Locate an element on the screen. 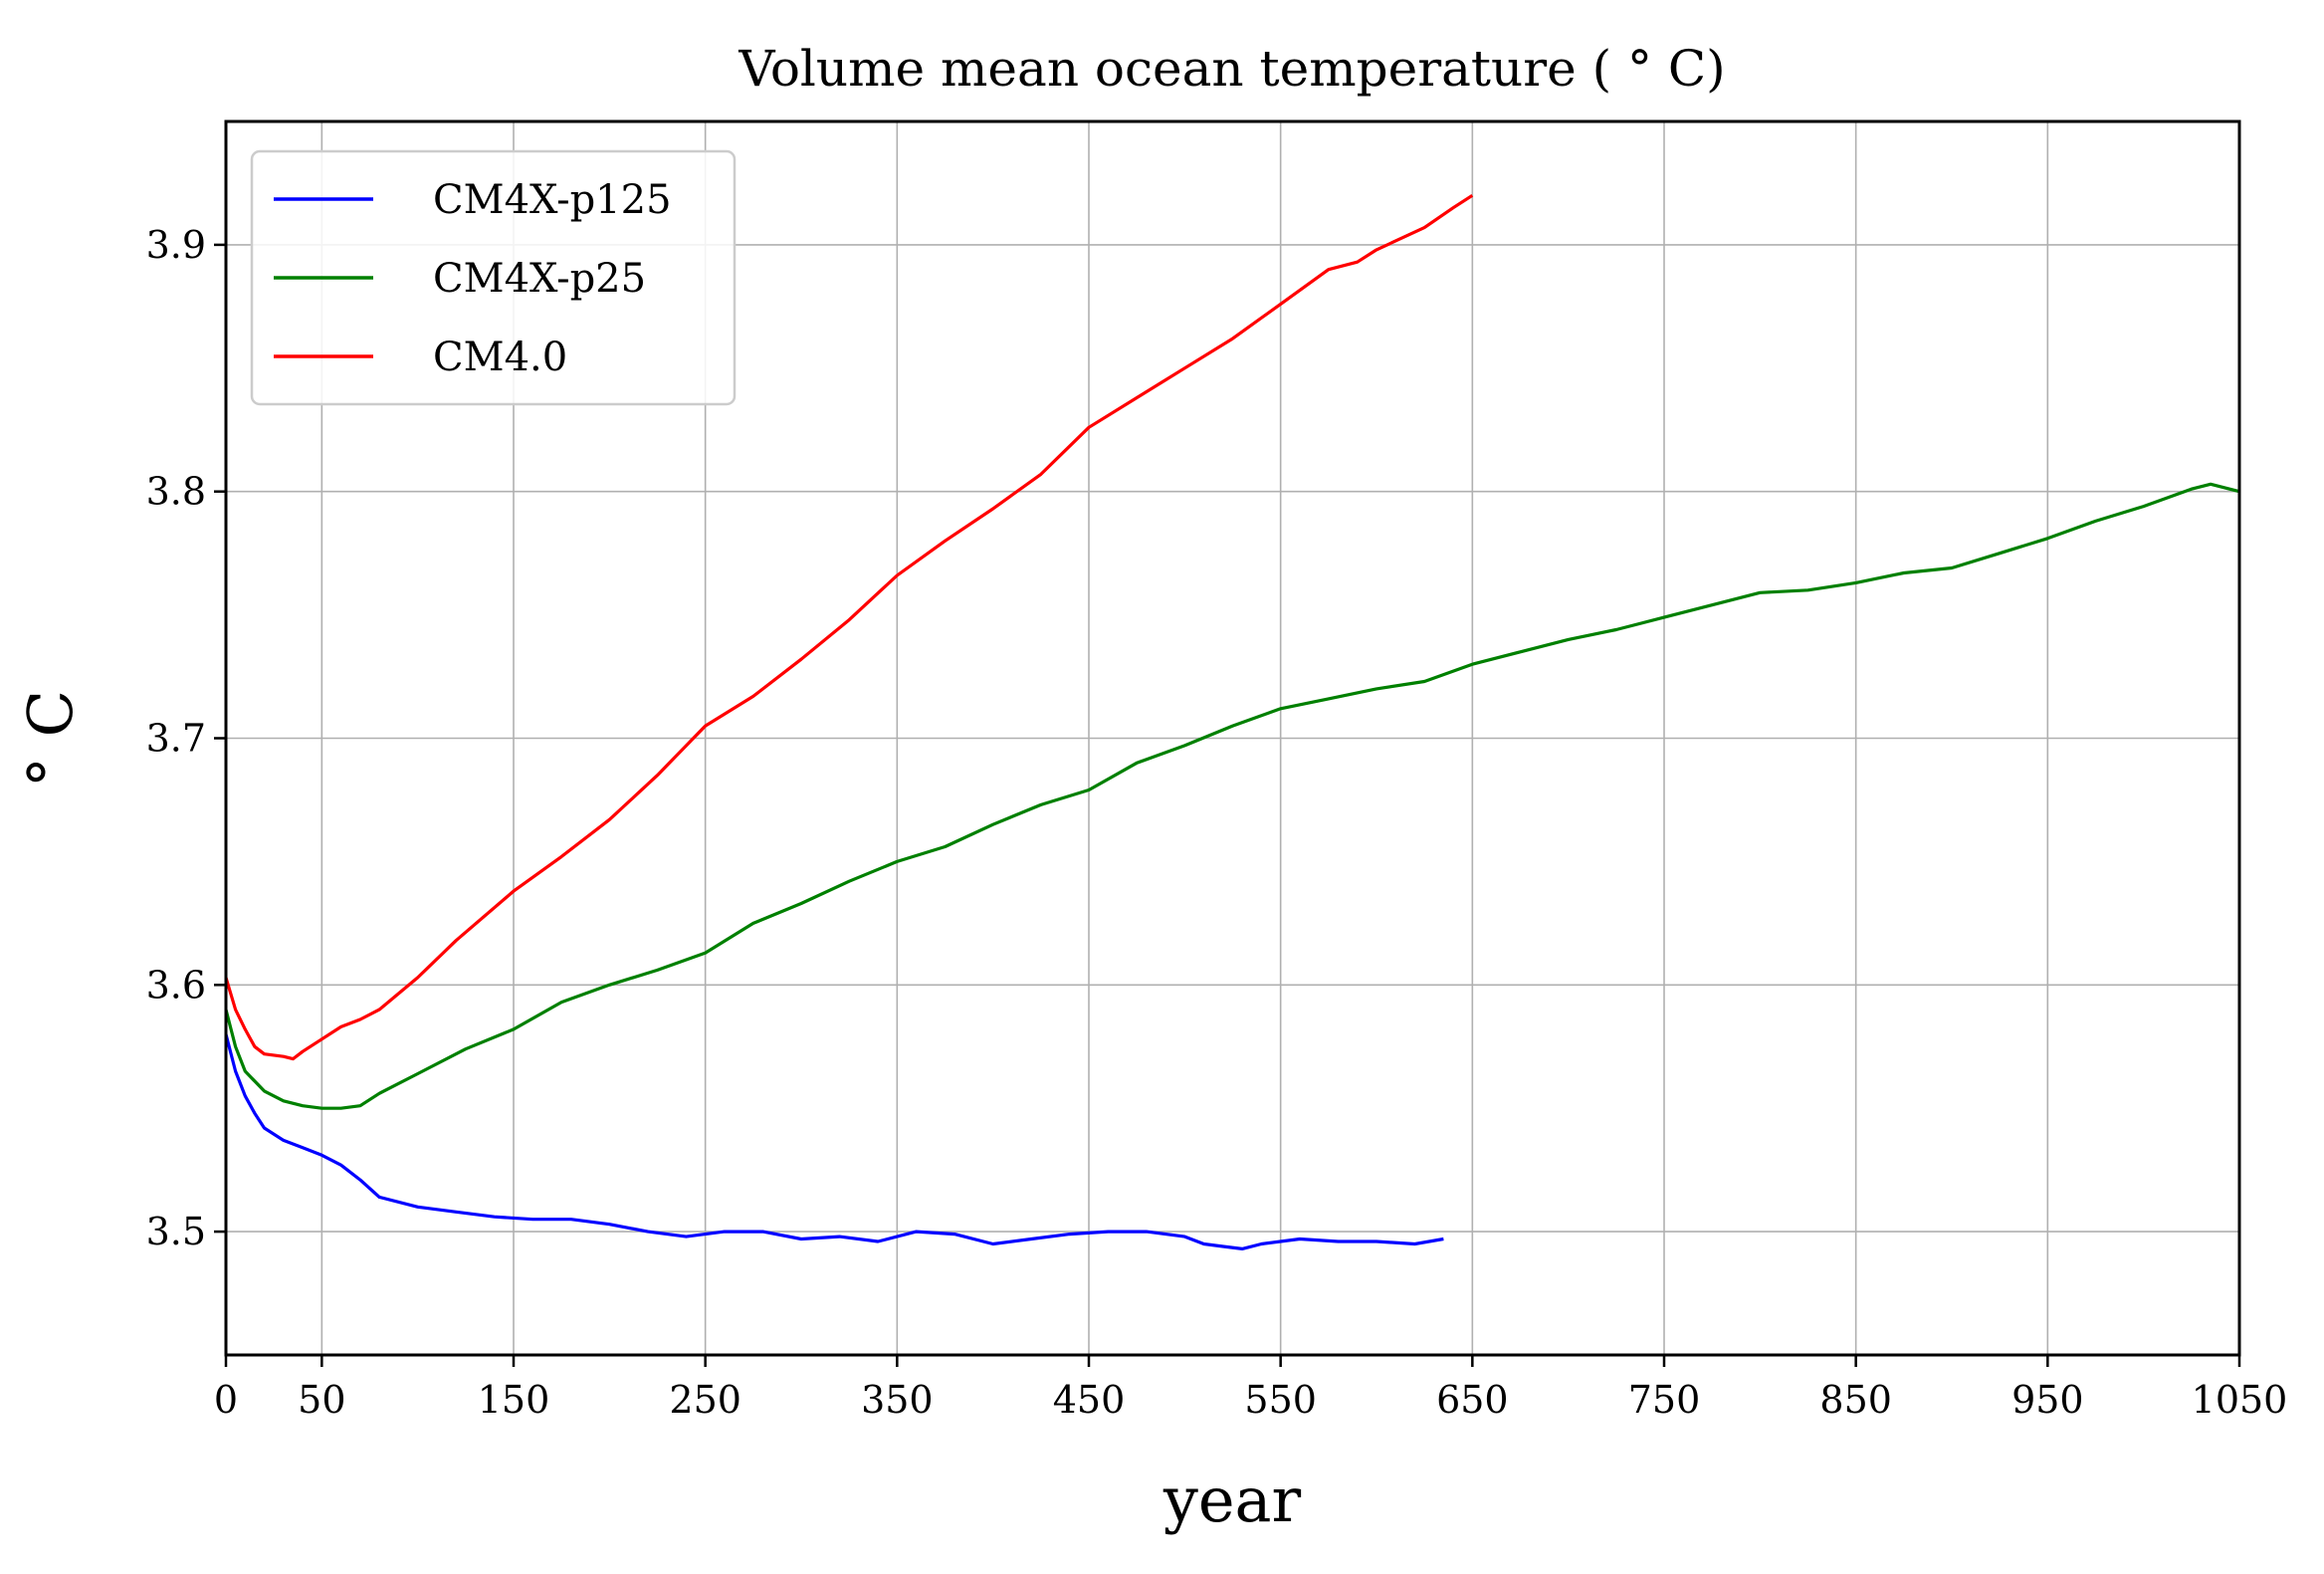 Image resolution: width=2324 pixels, height=1574 pixels. y-tick-label: 3.5 is located at coordinates (176, 1231).